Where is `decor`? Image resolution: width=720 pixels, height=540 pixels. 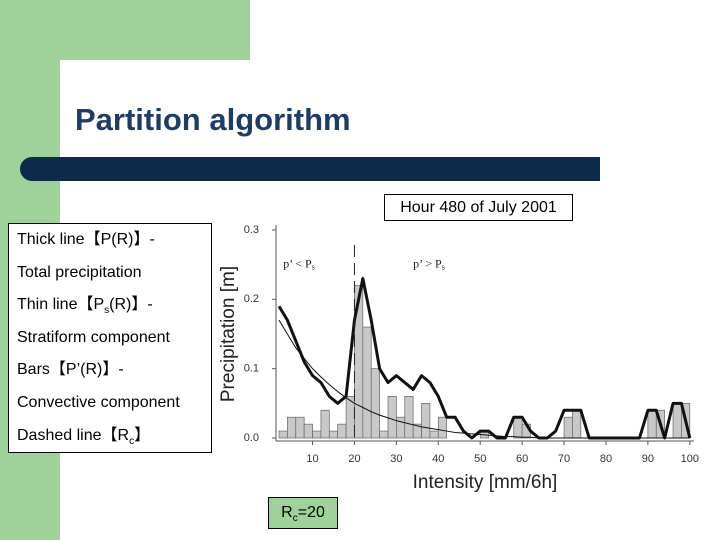 decor is located at coordinates (125, 30).